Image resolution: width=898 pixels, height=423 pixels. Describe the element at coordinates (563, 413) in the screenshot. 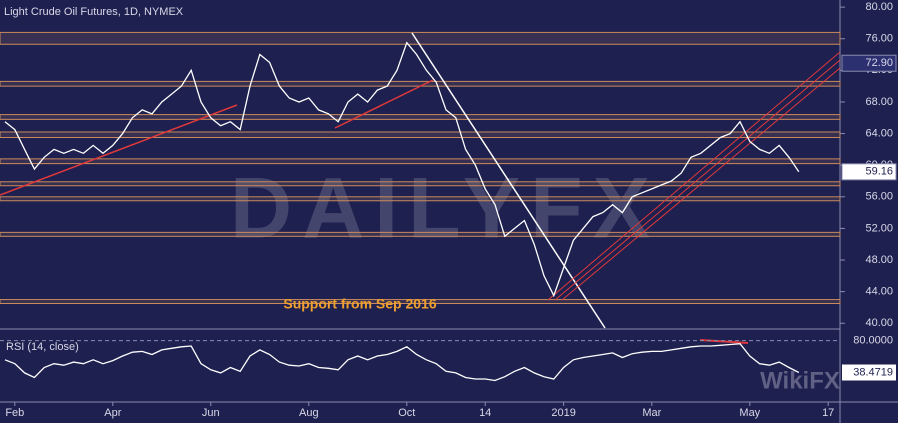

I see `x-tick-label: 2019` at that location.